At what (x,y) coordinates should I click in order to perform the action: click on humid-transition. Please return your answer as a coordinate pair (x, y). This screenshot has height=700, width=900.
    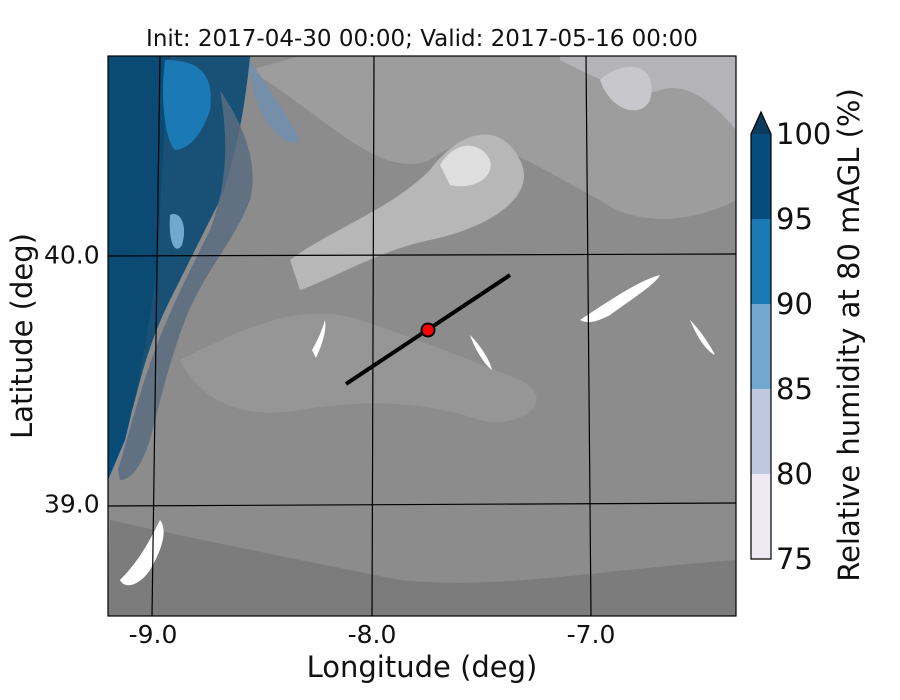
    Looking at the image, I should click on (185, 285).